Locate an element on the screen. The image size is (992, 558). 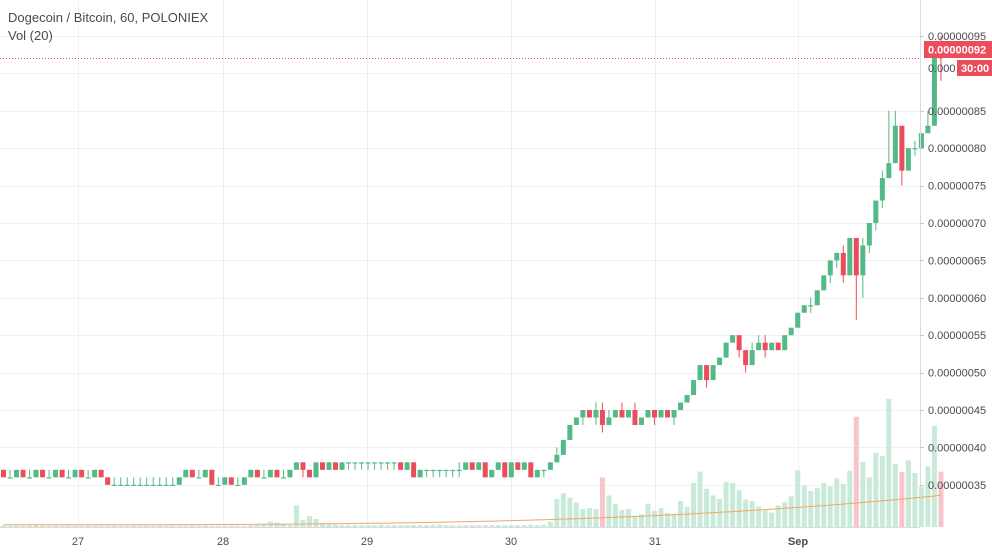
price-tick-label: 0.00000050 is located at coordinates (957, 374).